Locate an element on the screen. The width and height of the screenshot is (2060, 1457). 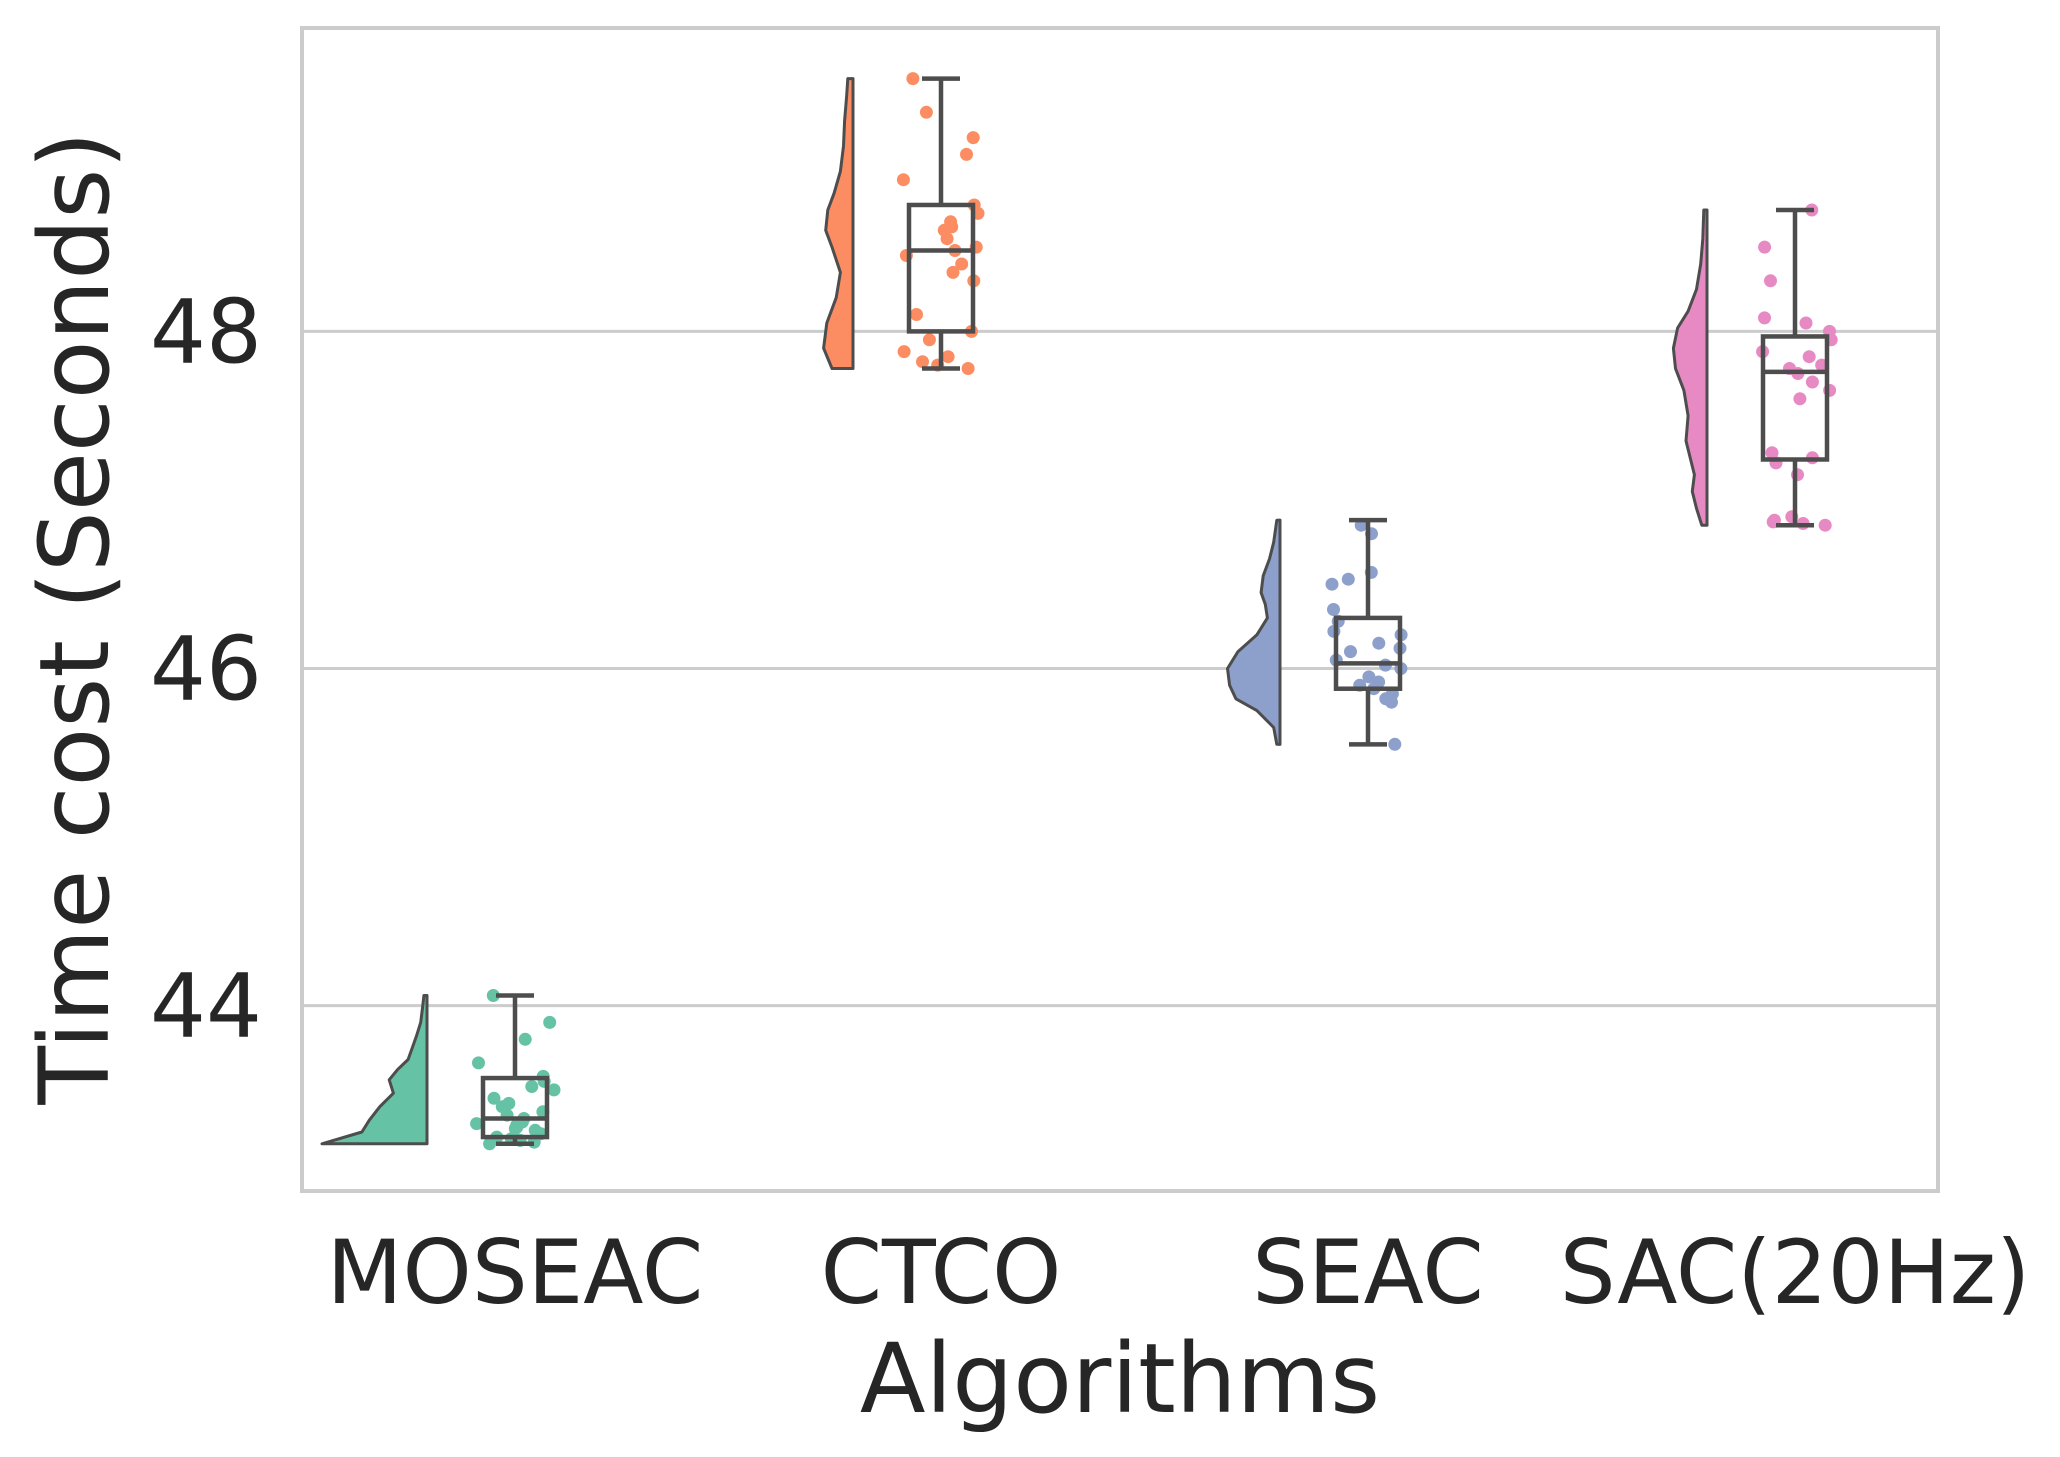
box-moseac is located at coordinates (515, 1107).